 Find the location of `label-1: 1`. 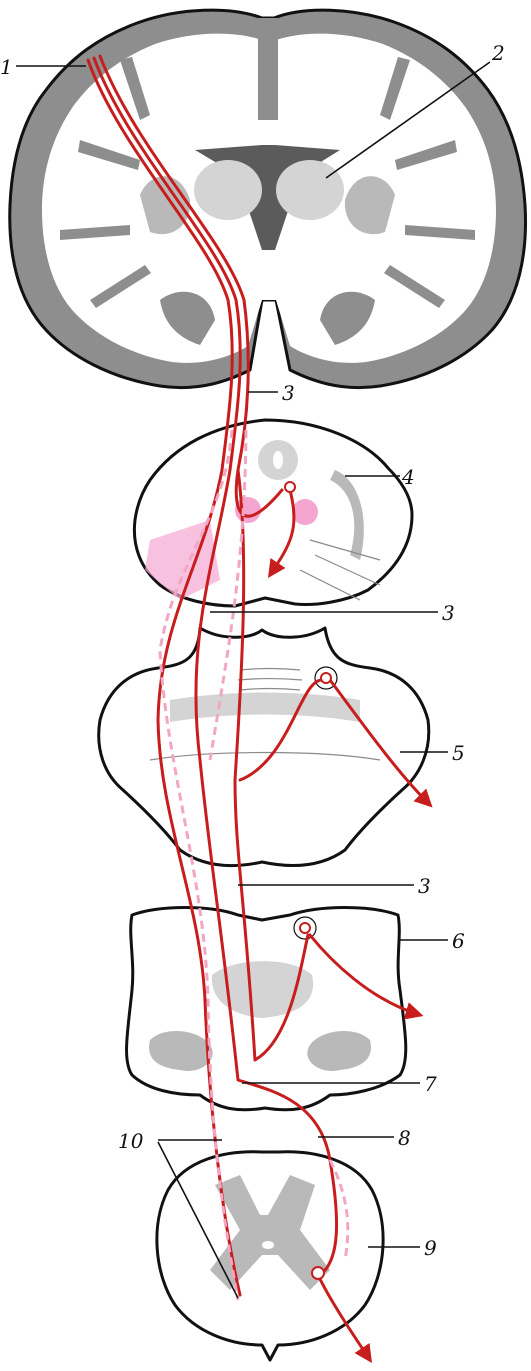

label-1: 1 is located at coordinates (6, 67).